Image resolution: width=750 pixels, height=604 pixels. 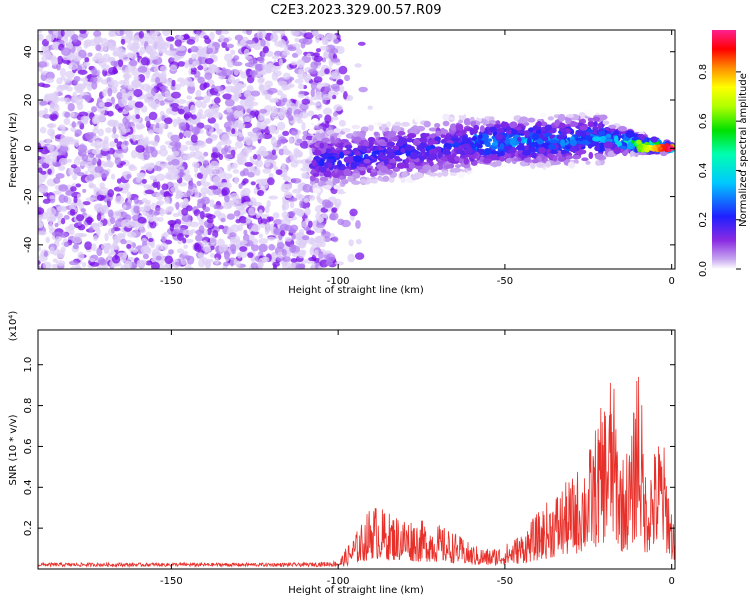 What do you see at coordinates (647, 151) in the screenshot?
I see `spectrogram-core` at bounding box center [647, 151].